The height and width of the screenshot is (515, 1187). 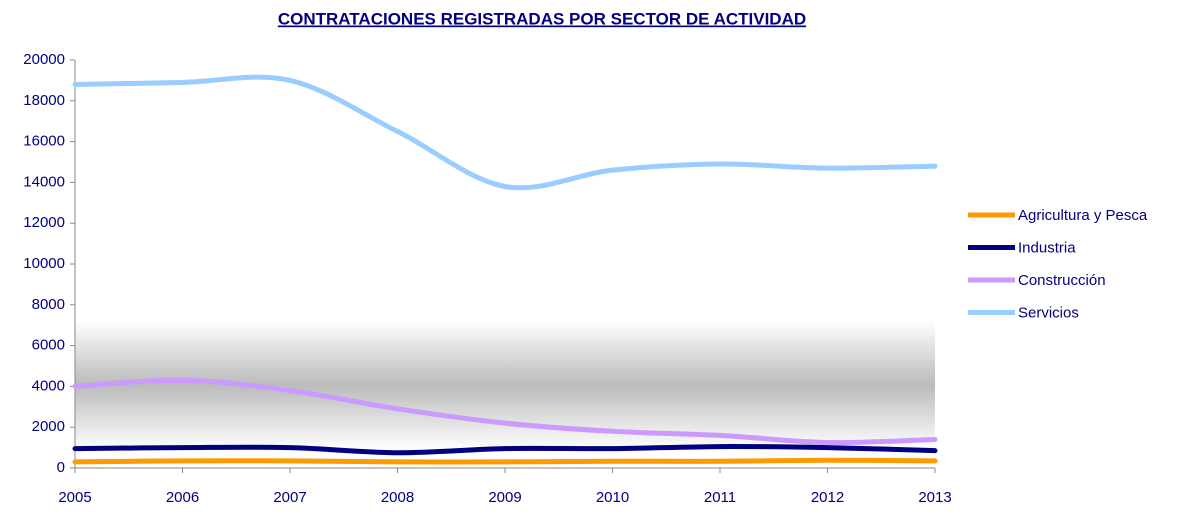 What do you see at coordinates (48, 385) in the screenshot?
I see `y-tick-label: 4000` at bounding box center [48, 385].